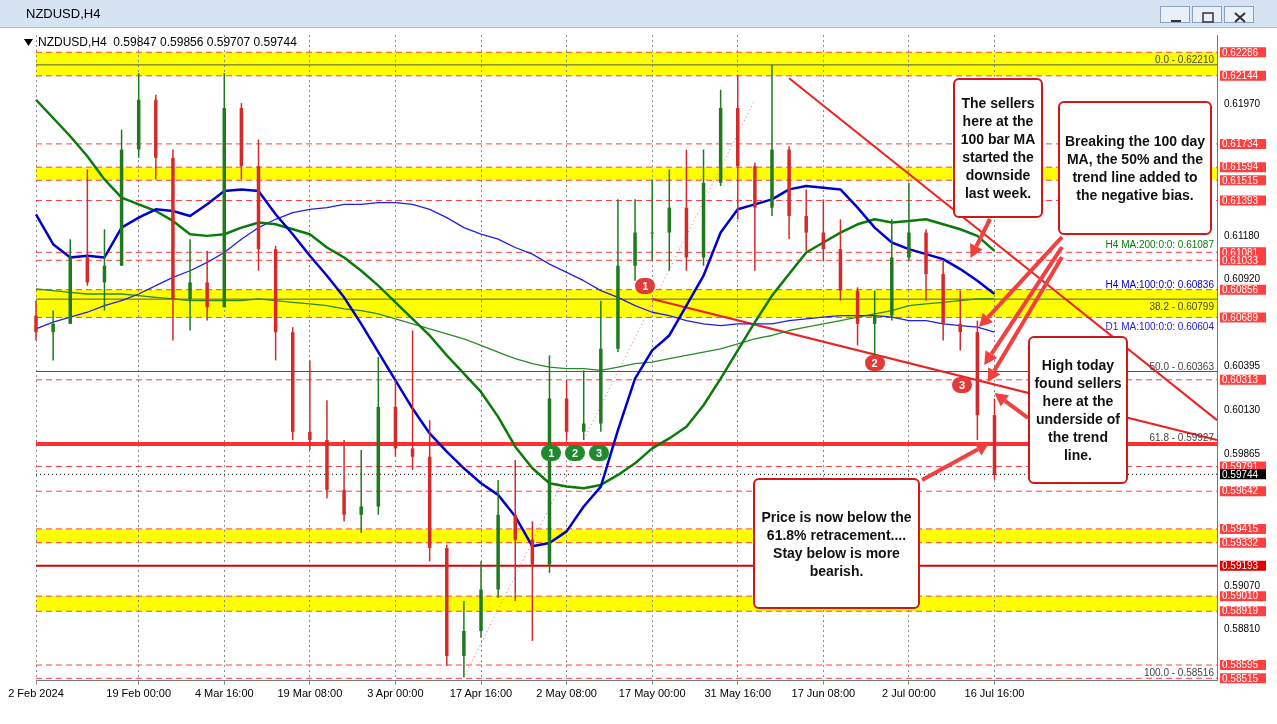 Image resolution: width=1277 pixels, height=724 pixels. I want to click on ref-line-label: 0.59332, so click(1240, 542).